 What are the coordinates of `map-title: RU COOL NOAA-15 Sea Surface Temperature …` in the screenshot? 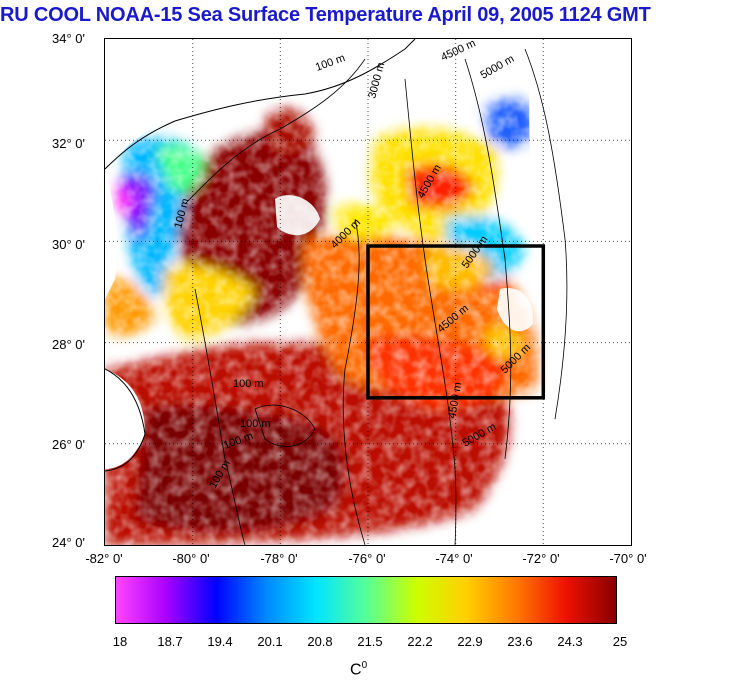 It's located at (325, 15).